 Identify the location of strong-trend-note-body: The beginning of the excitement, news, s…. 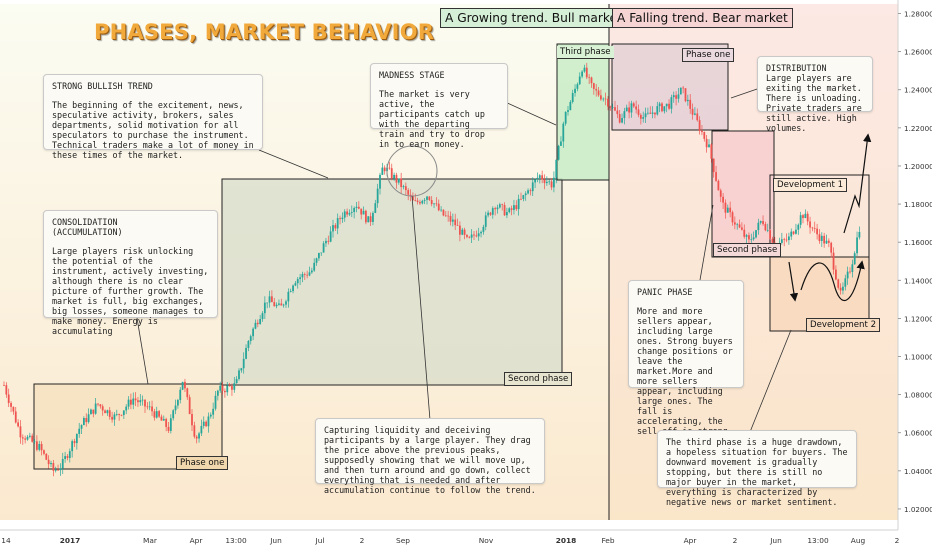
(153, 130).